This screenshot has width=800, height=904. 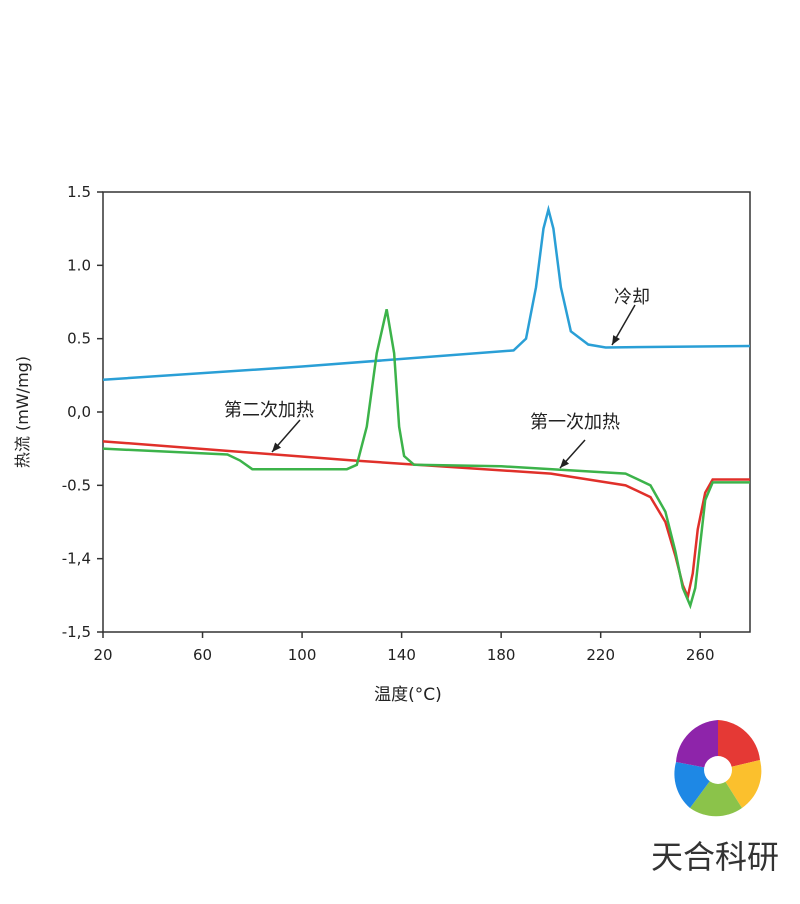 What do you see at coordinates (79, 339) in the screenshot?
I see `y-tick-label: 0.5` at bounding box center [79, 339].